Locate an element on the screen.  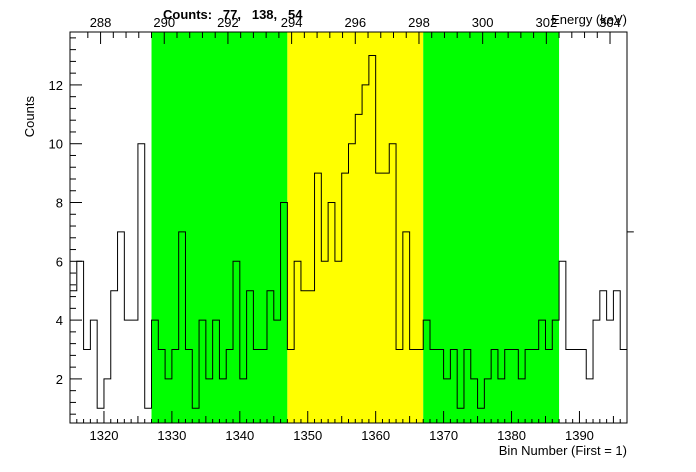
x-tick-label: 1390 is located at coordinates (579, 435).